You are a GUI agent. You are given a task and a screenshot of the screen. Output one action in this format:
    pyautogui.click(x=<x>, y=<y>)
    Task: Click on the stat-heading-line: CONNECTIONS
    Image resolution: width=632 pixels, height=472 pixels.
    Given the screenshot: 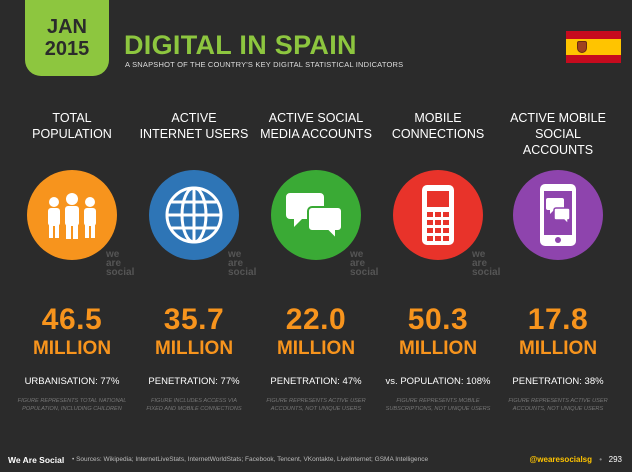 What is the action you would take?
    pyautogui.click(x=438, y=134)
    